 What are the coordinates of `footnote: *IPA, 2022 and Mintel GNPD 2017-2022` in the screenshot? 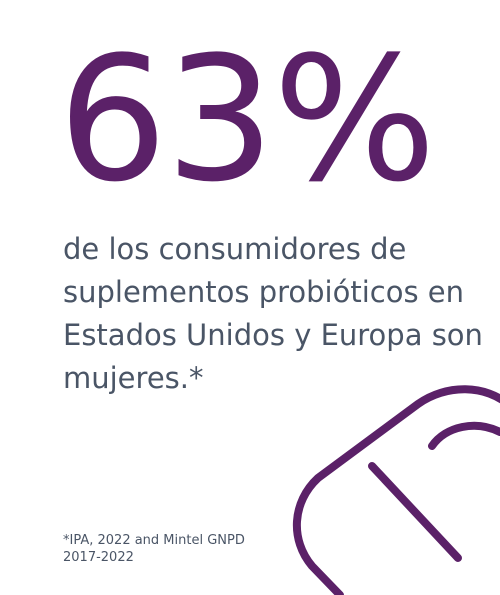 It's located at (183, 549).